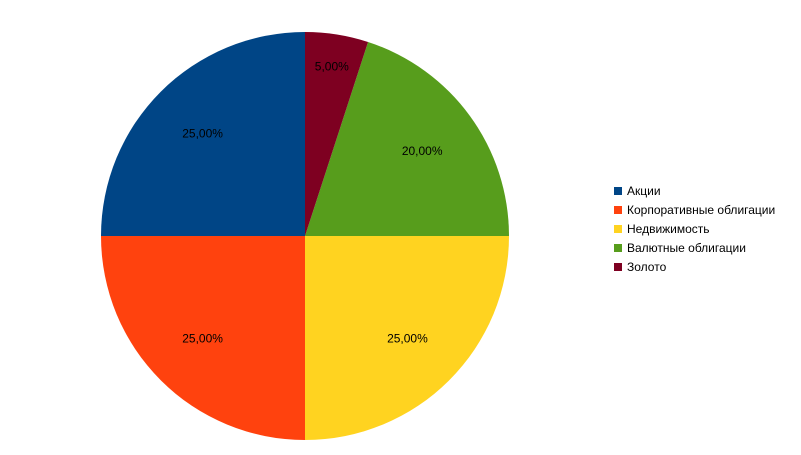  What do you see at coordinates (686, 247) in the screenshot?
I see `legend-label-valyutnye-obligatsii: Валютные облигации` at bounding box center [686, 247].